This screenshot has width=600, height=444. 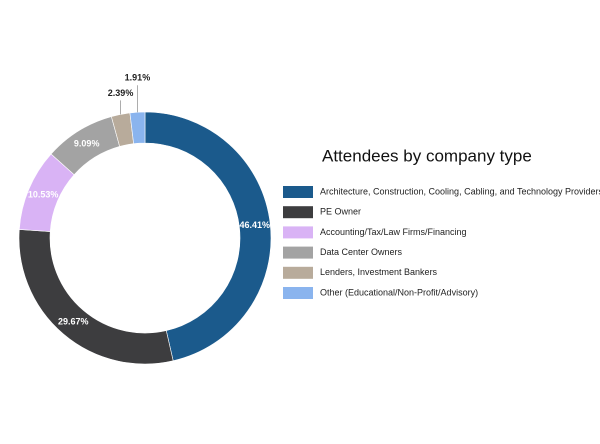 What do you see at coordinates (255, 225) in the screenshot?
I see `value-label: 46.41%` at bounding box center [255, 225].